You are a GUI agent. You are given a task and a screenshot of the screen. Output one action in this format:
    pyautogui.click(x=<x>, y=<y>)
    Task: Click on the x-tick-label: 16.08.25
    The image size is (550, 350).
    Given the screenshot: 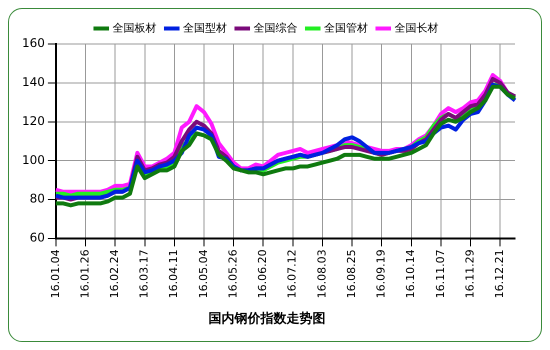 What is the action you would take?
    pyautogui.click(x=351, y=273)
    